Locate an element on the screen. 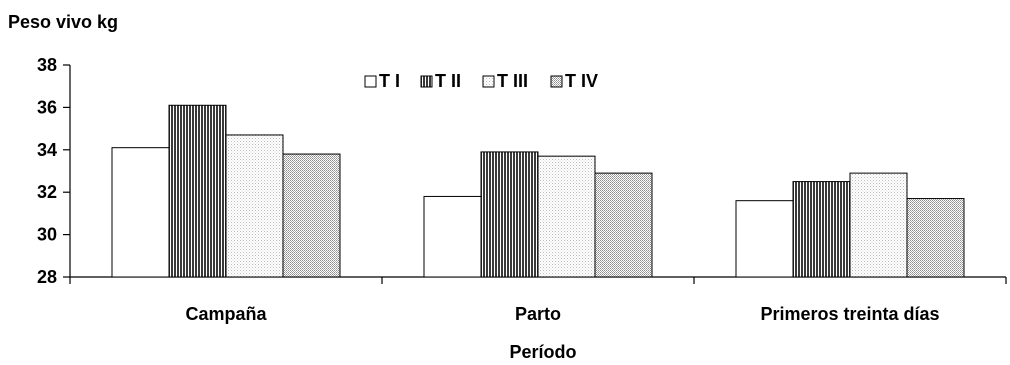 This screenshot has width=1010, height=365. y-tick-label: 38 is located at coordinates (47, 65).